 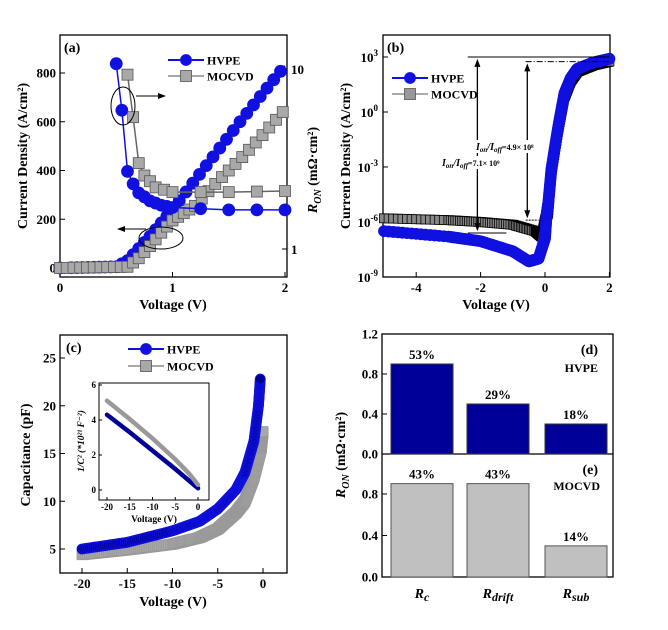 What do you see at coordinates (53, 549) in the screenshot?
I see `y-tick-label: 5` at bounding box center [53, 549].